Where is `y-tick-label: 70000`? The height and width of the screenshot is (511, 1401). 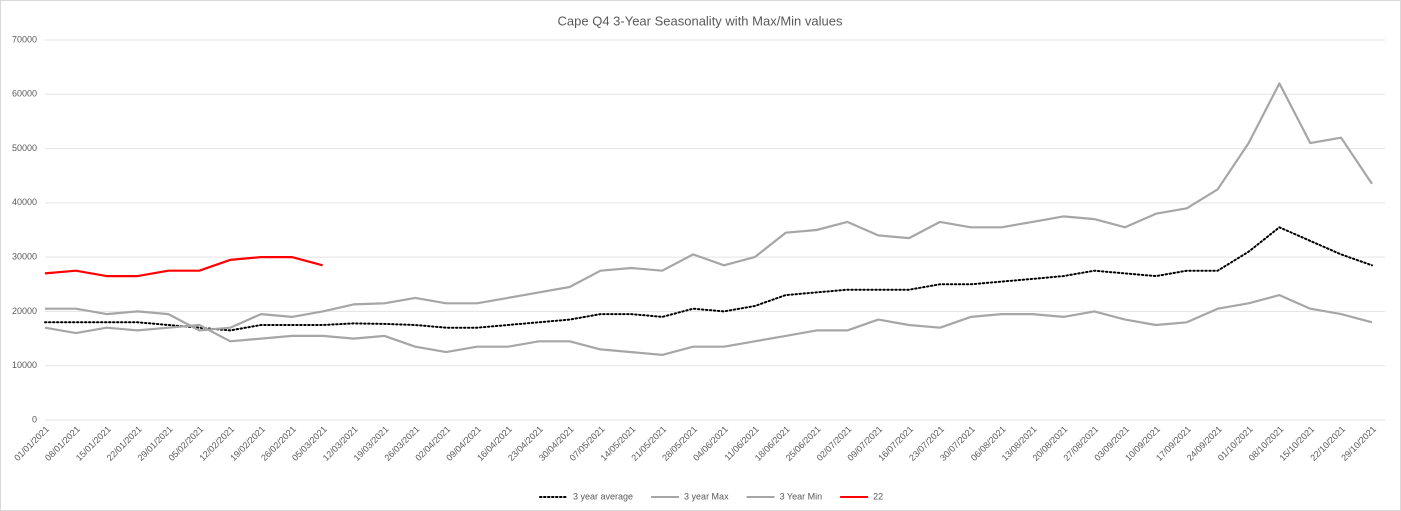 y-tick-label: 70000 is located at coordinates (24, 39).